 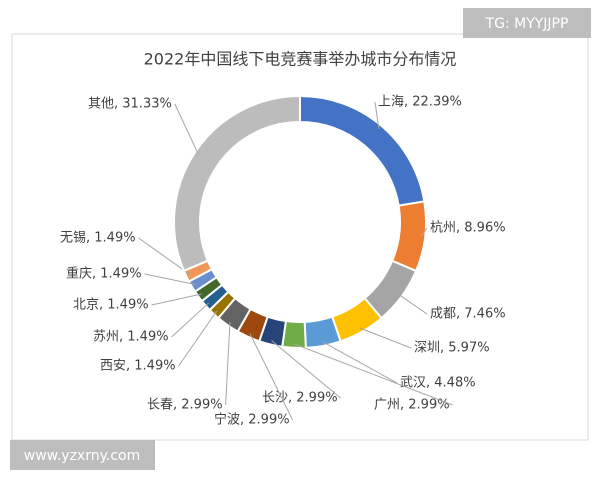 I want to click on data-label: 武汉, 4.48%, so click(x=438, y=383).